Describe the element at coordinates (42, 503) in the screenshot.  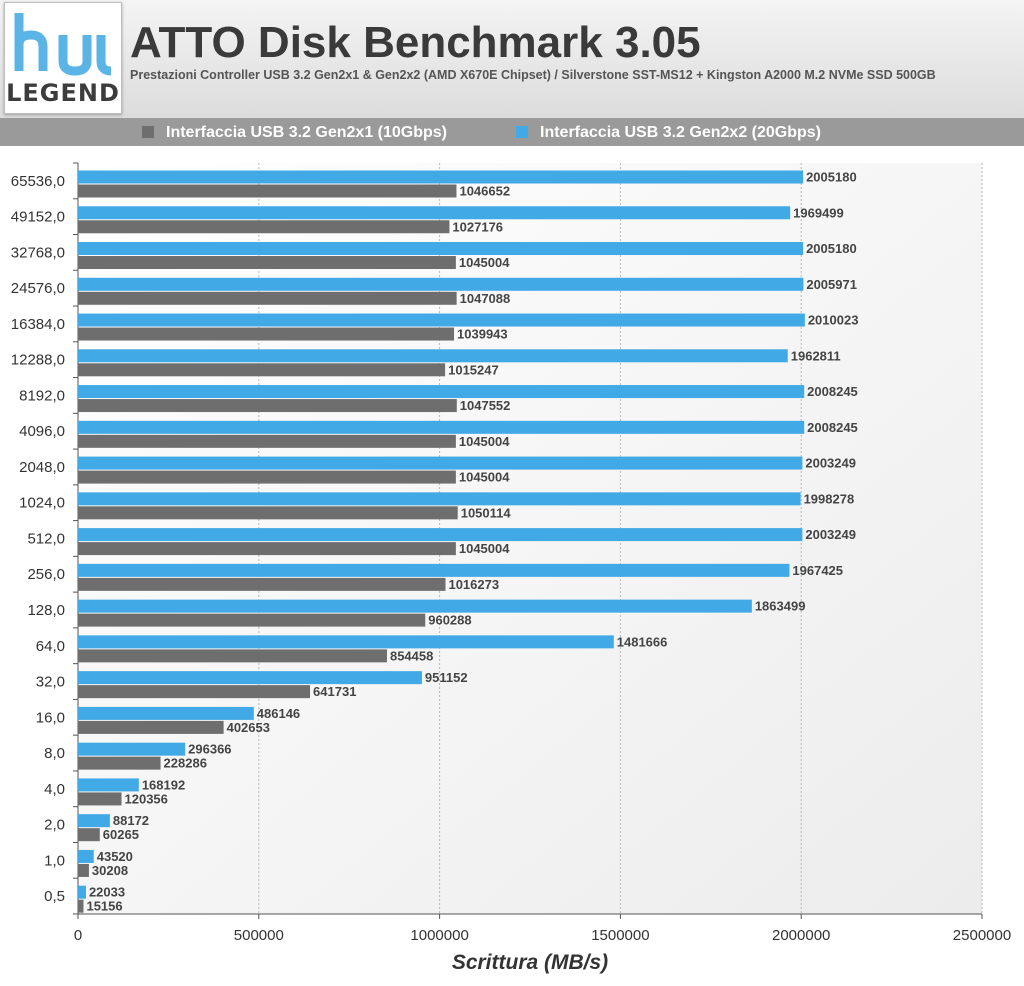
I see `y-tick-label: 1024,0` at that location.